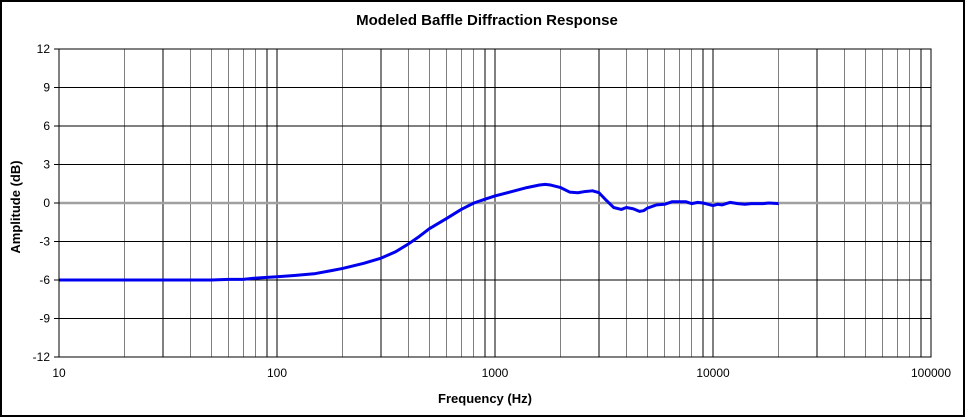 The height and width of the screenshot is (417, 965). What do you see at coordinates (46, 203) in the screenshot?
I see `y-tick-label: 0` at bounding box center [46, 203].